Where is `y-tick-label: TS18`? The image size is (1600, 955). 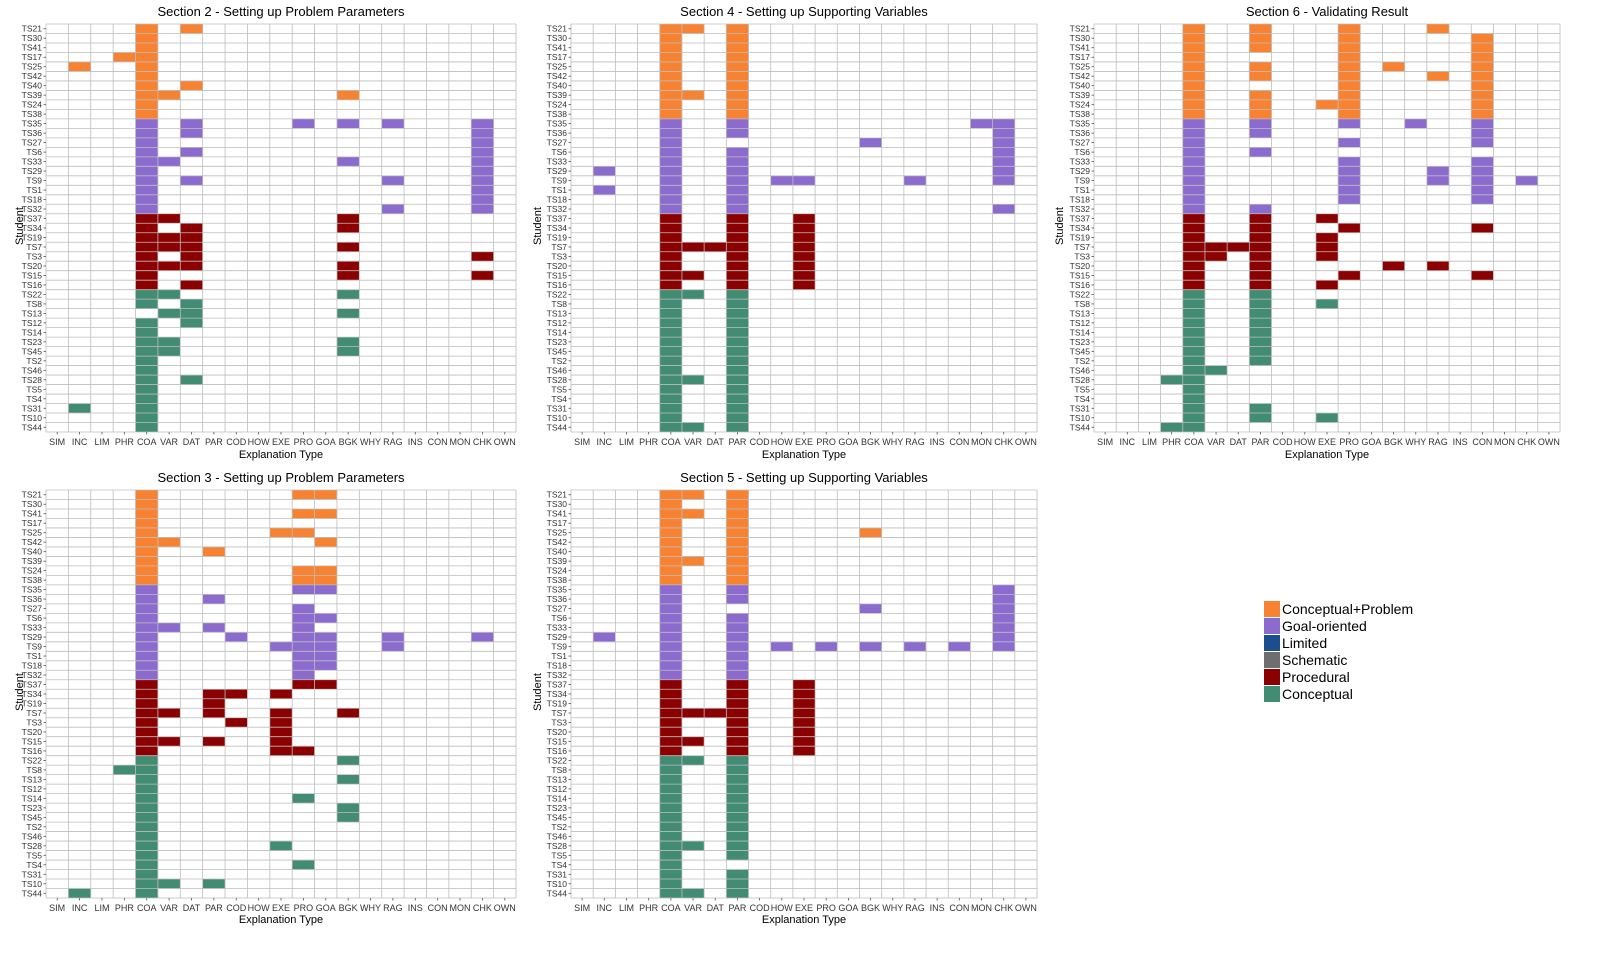
y-tick-label: TS18 is located at coordinates (32, 666).